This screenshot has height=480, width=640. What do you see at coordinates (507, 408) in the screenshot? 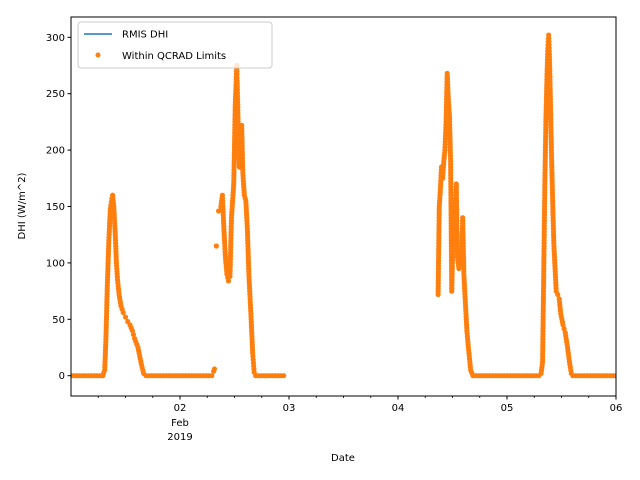
I see `x-tick-label: 05` at bounding box center [507, 408].